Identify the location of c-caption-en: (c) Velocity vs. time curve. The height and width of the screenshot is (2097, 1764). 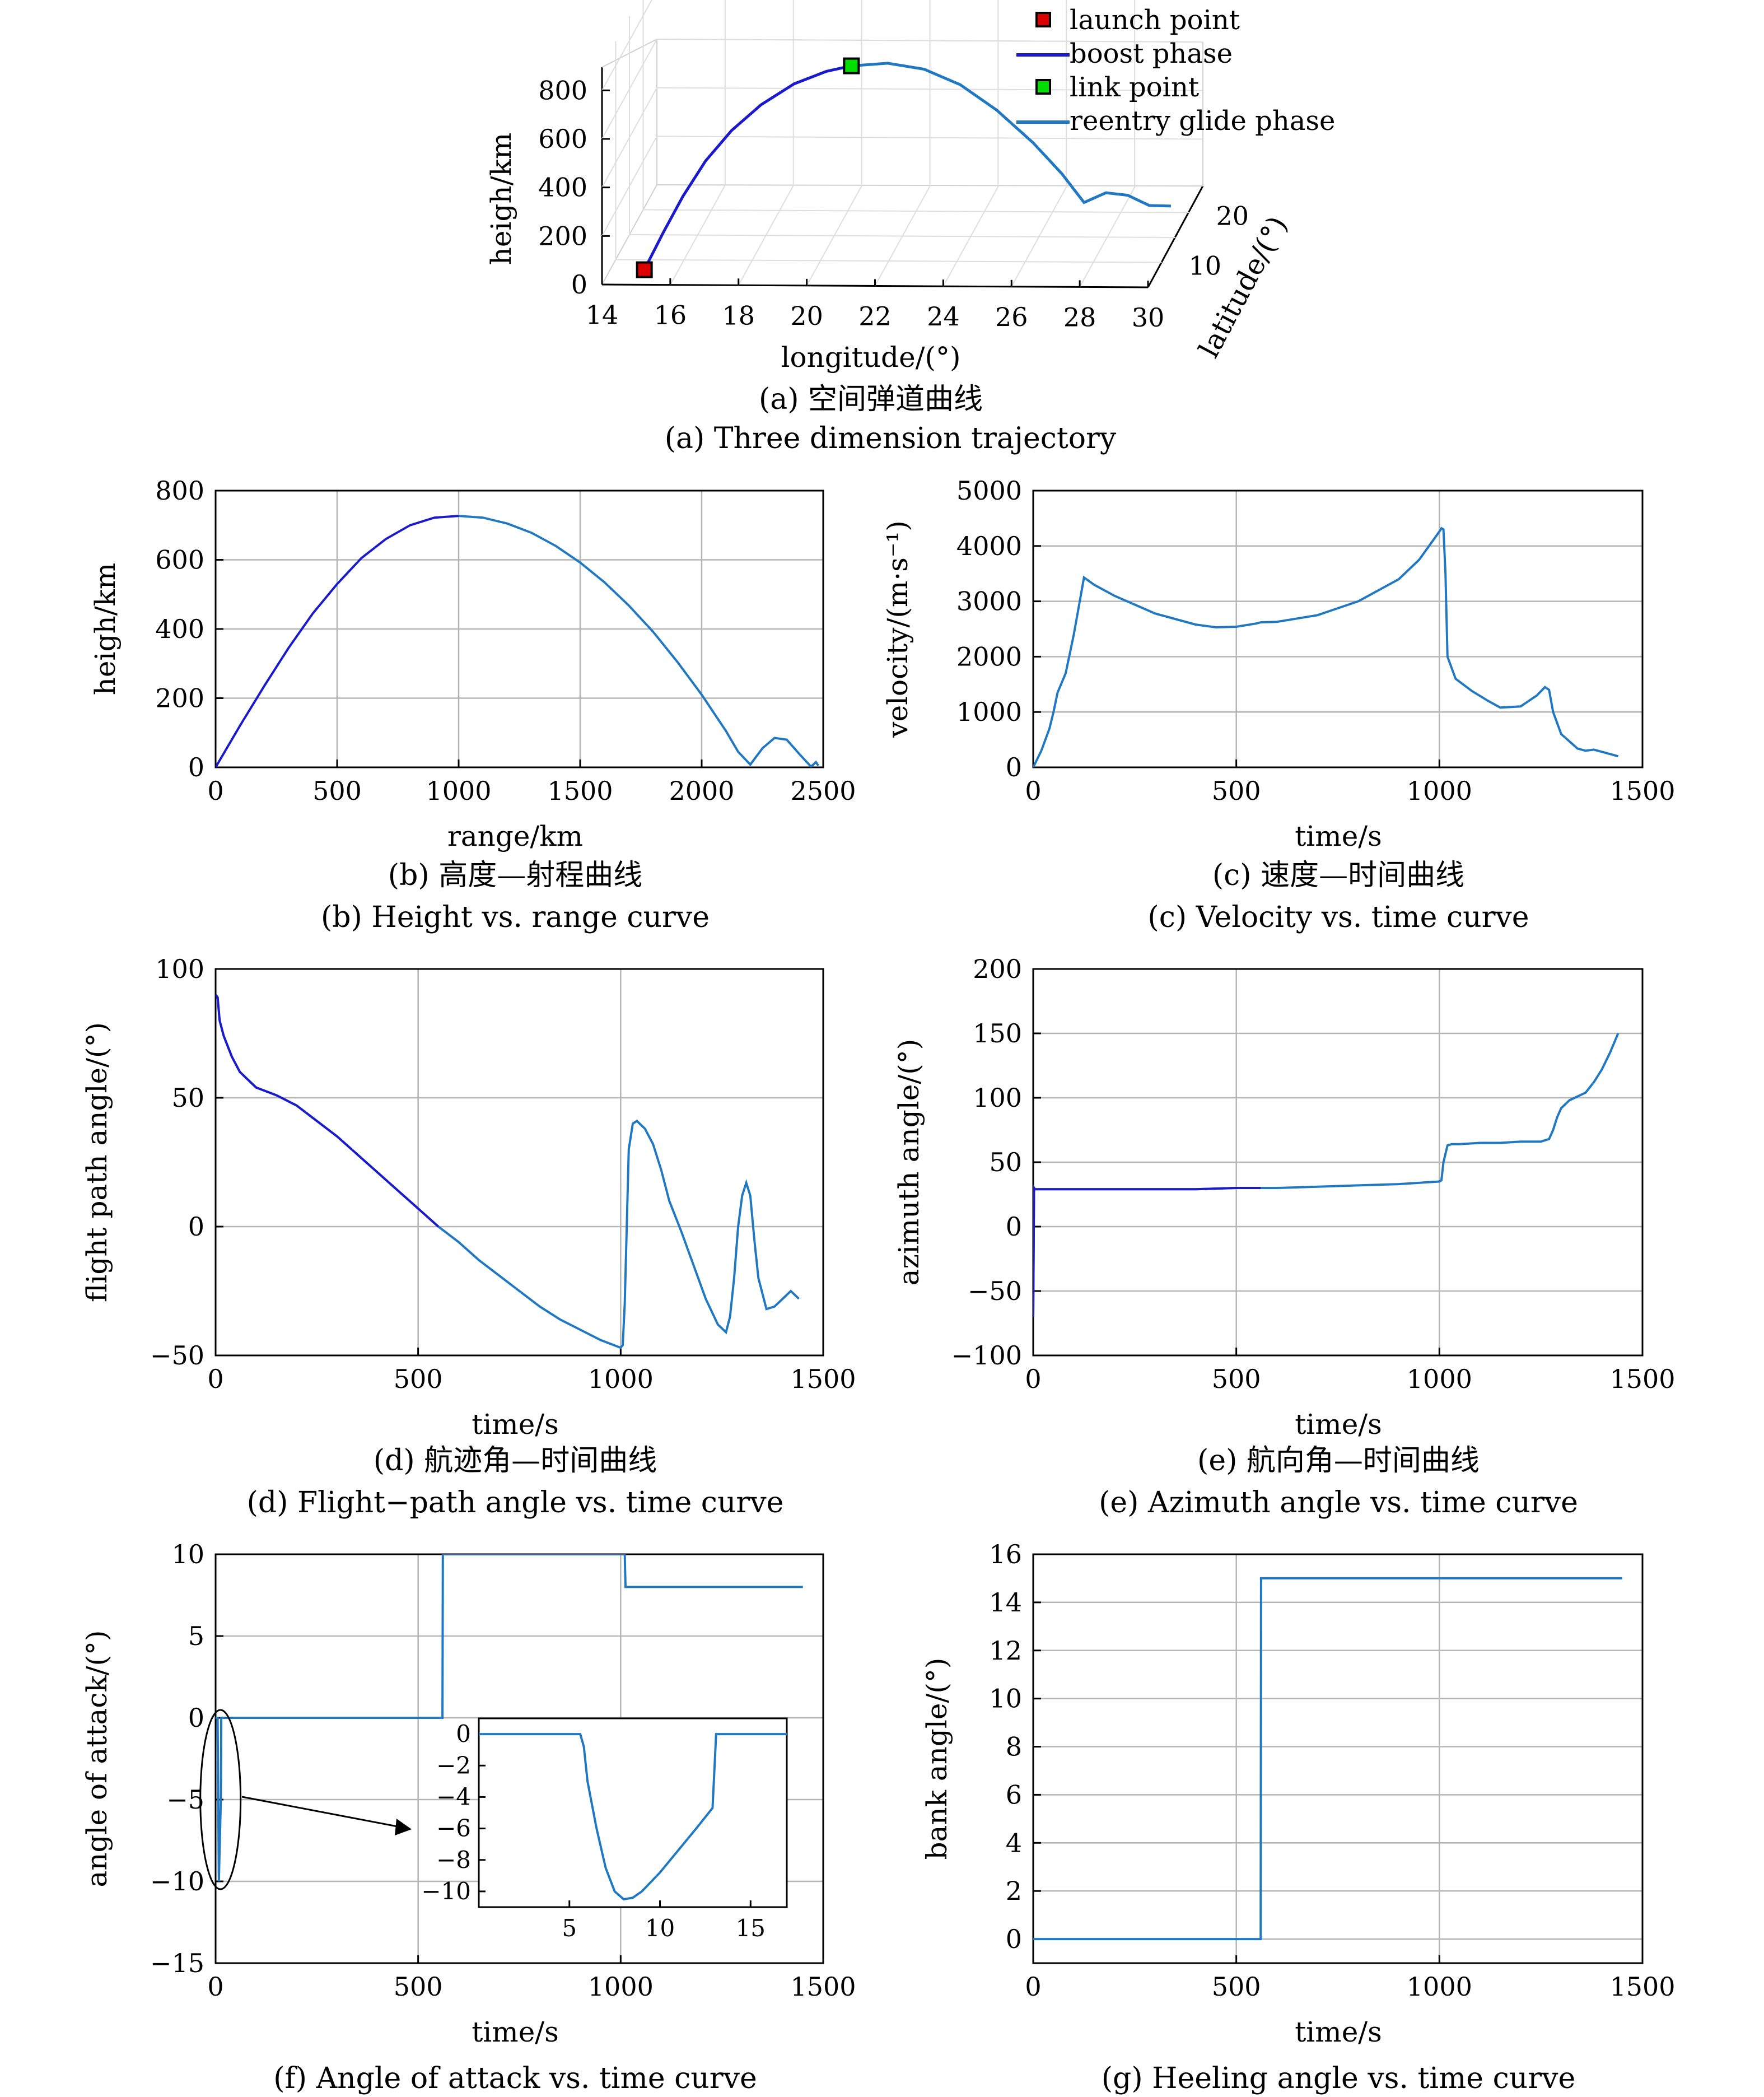
(1338, 918).